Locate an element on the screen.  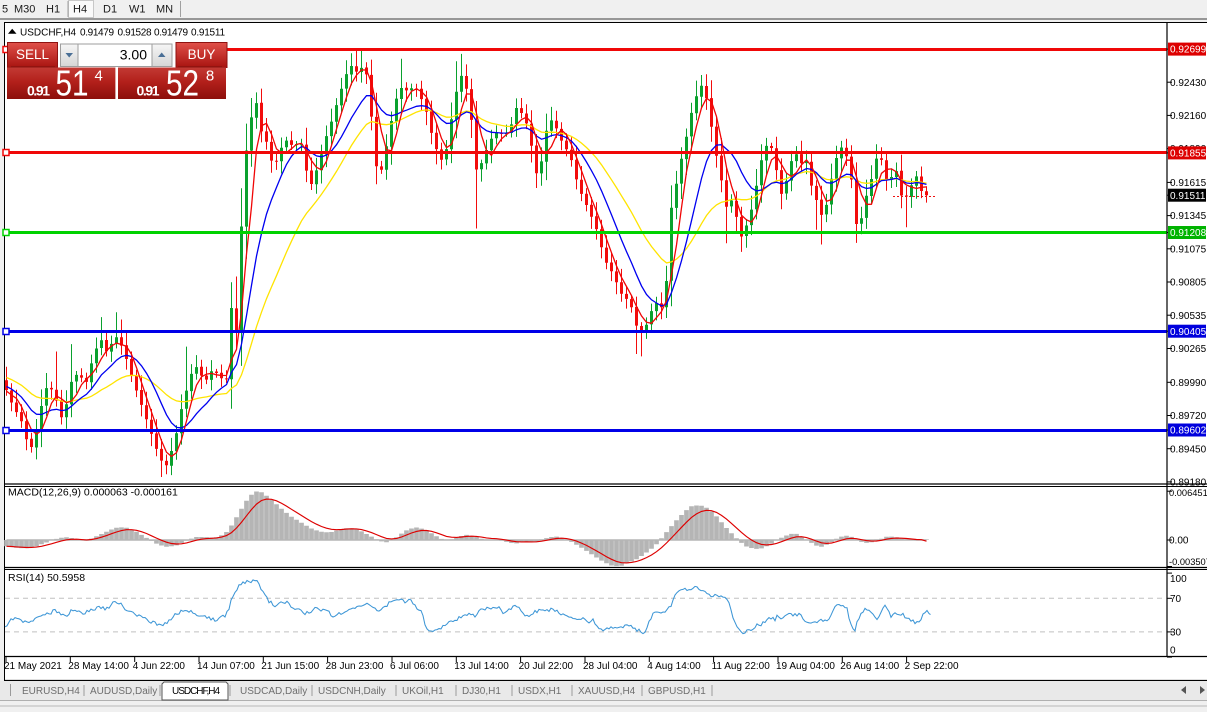
svg-text: 0.91075 is located at coordinates (1188, 249).